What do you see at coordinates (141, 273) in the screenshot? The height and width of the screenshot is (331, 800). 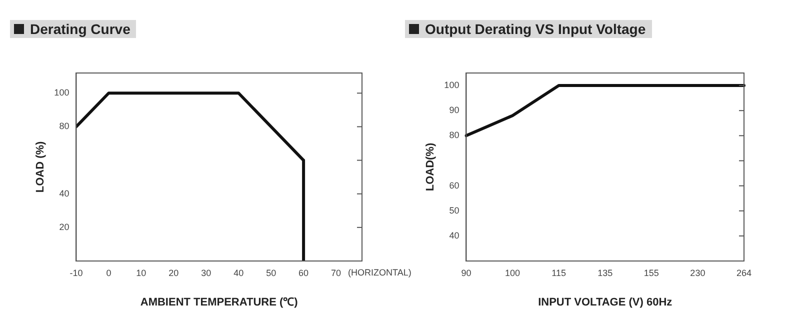 I see `x-tick-label: 10` at bounding box center [141, 273].